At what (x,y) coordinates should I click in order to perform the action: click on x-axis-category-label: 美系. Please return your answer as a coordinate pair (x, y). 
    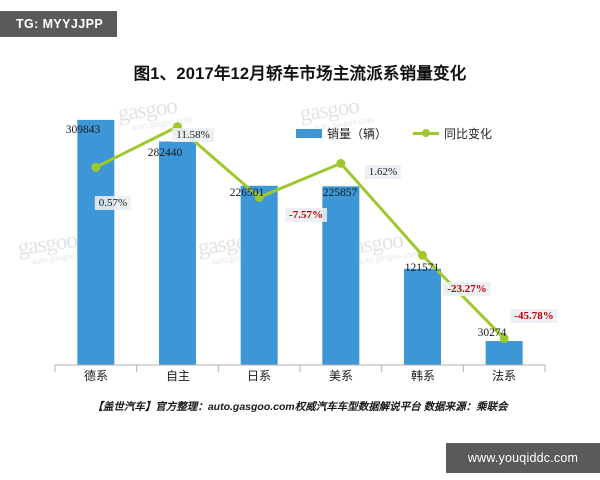
    Looking at the image, I should click on (341, 376).